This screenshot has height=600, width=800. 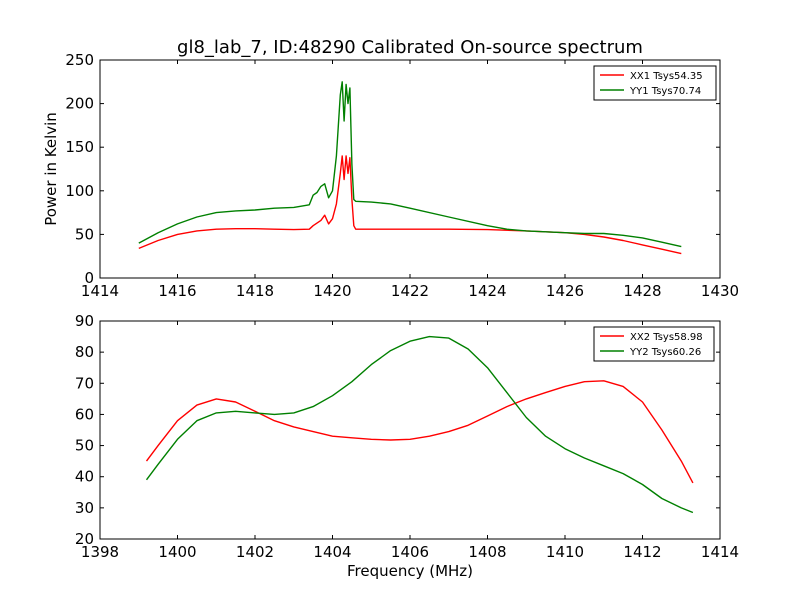 What do you see at coordinates (332, 552) in the screenshot?
I see `x-tick-label: 1404` at bounding box center [332, 552].